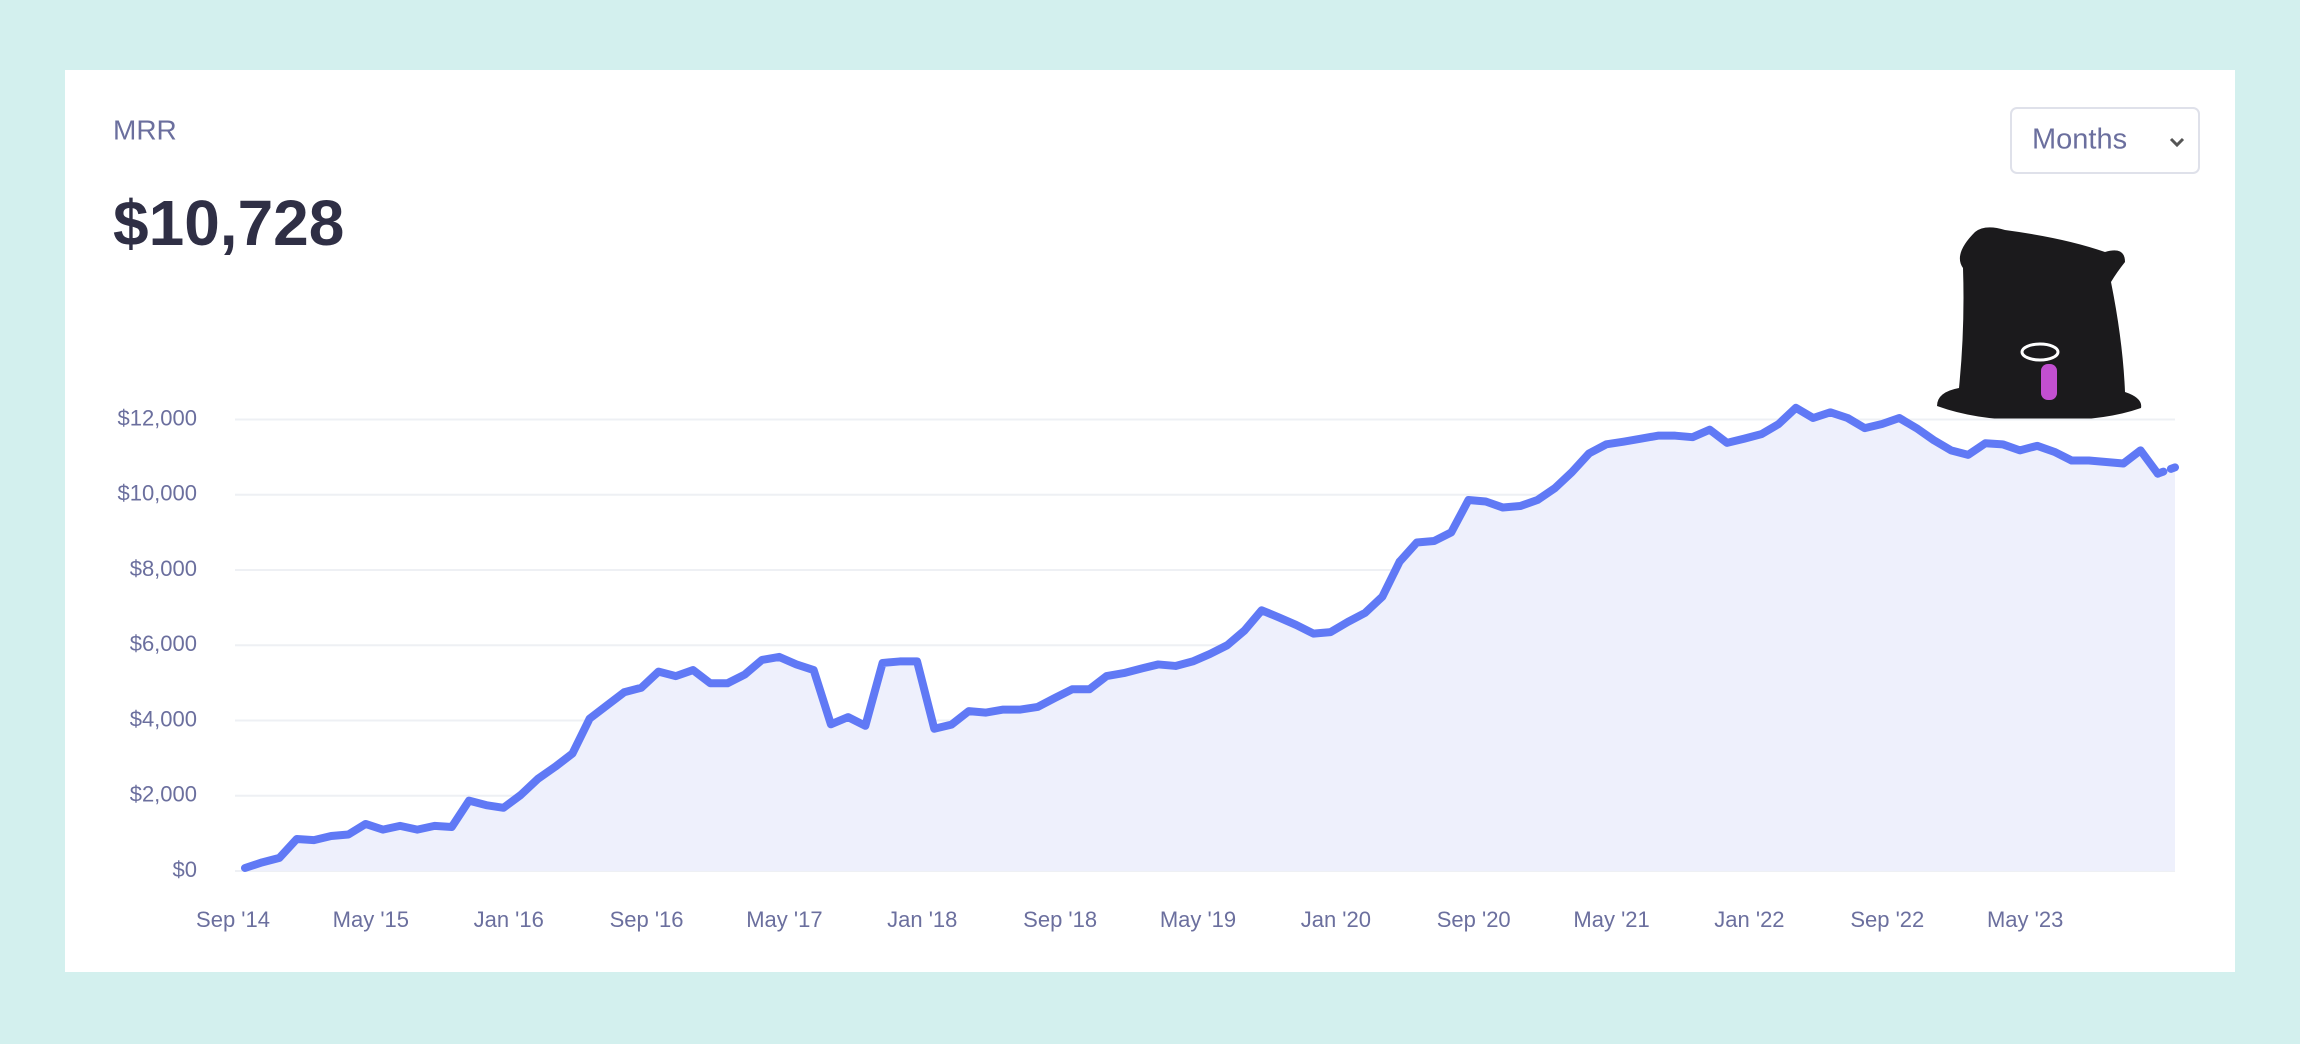 The image size is (2300, 1044). I want to click on mrr-line-current, so click(2166, 470).